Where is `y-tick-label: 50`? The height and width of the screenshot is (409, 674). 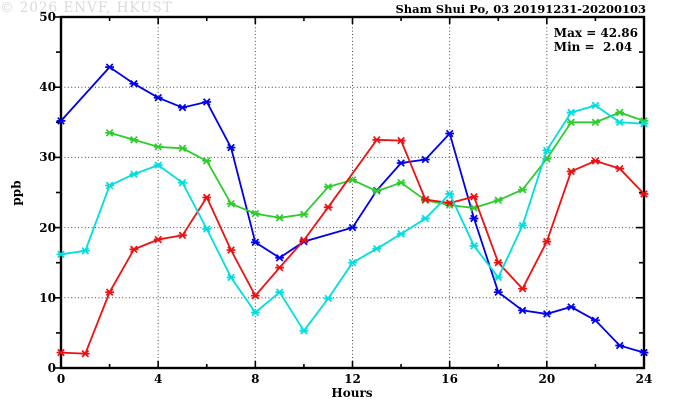
y-tick-label: 50 is located at coordinates (47, 17).